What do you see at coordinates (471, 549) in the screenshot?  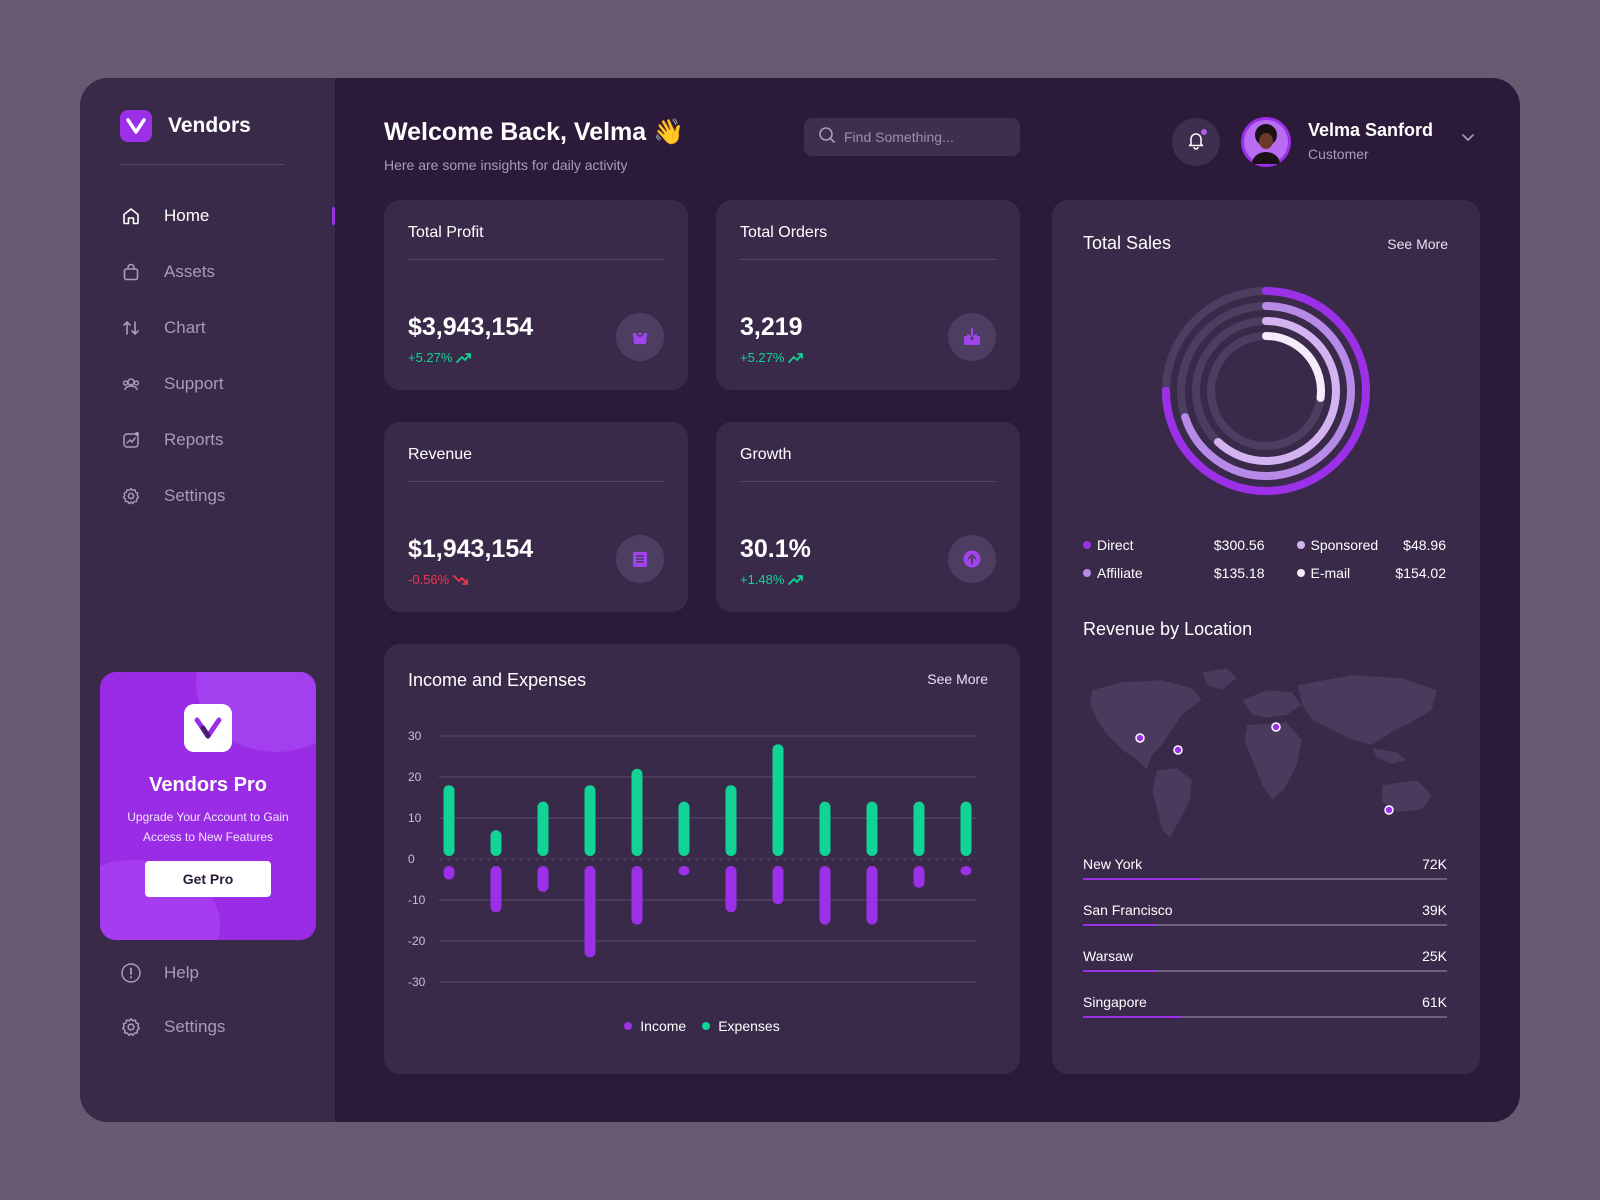 I see `stat-value: $1,943,154` at bounding box center [471, 549].